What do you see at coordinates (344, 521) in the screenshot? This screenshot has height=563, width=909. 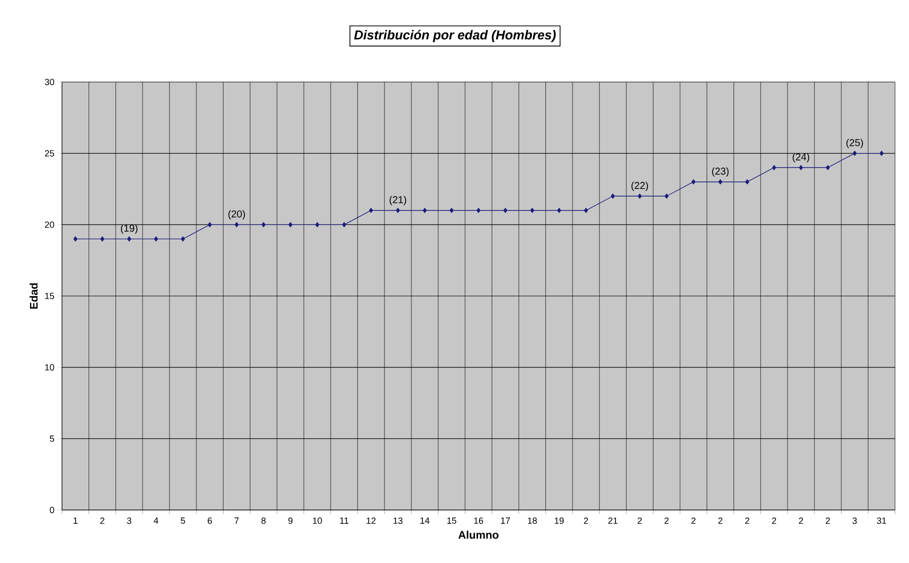 I see `x-tick-label: 11` at bounding box center [344, 521].